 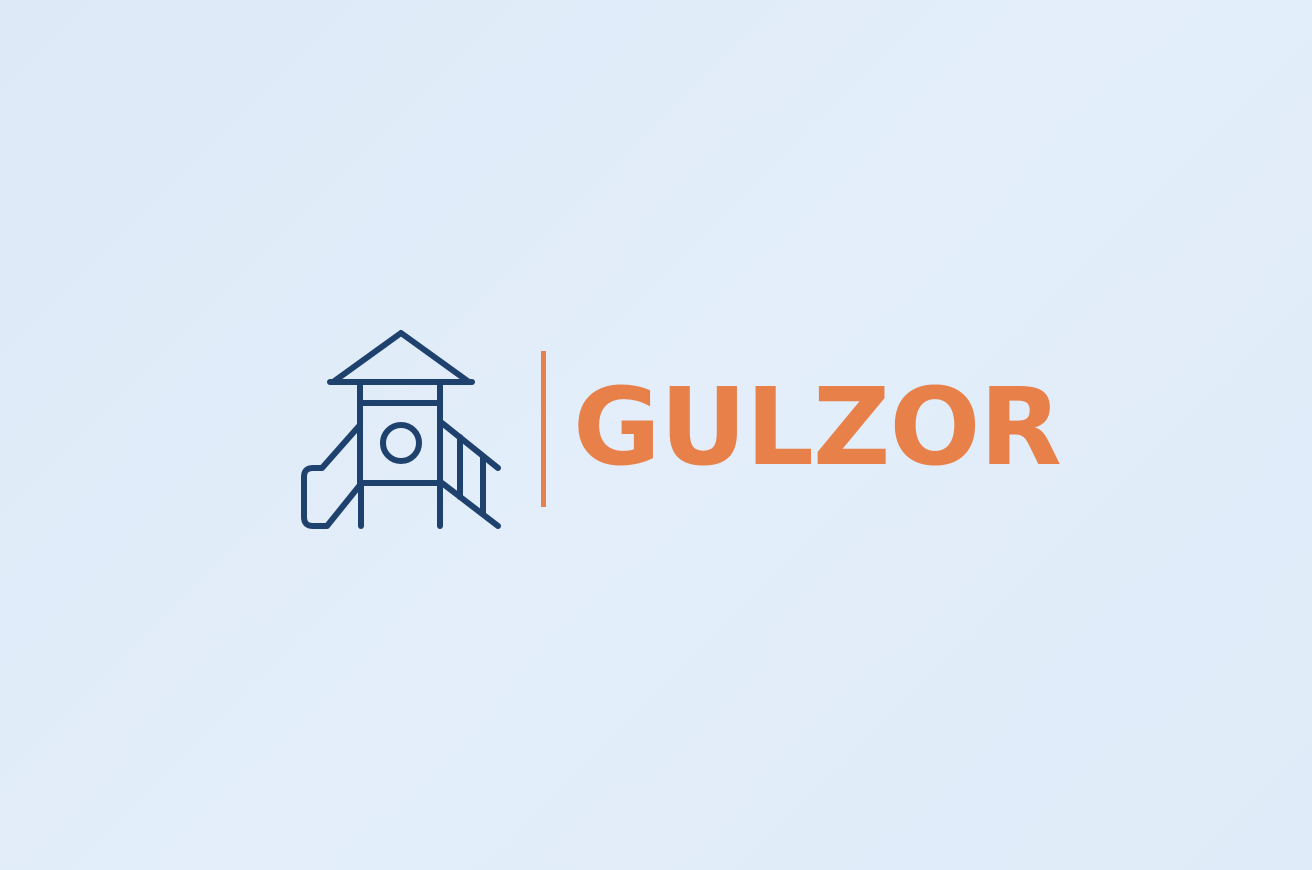 I want to click on divider-bar, so click(x=543, y=429).